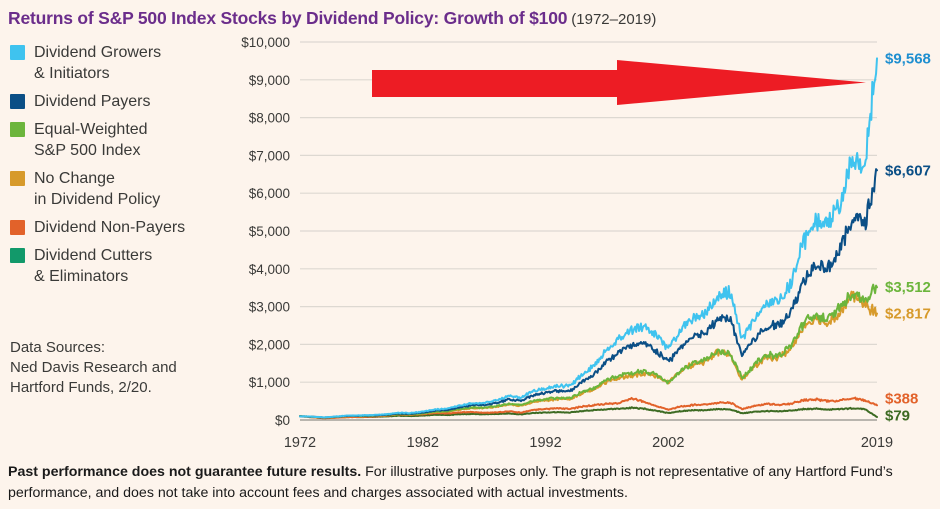 This screenshot has height=509, width=940. I want to click on legend-label-non-payers: Dividend Non-Payers, so click(110, 227).